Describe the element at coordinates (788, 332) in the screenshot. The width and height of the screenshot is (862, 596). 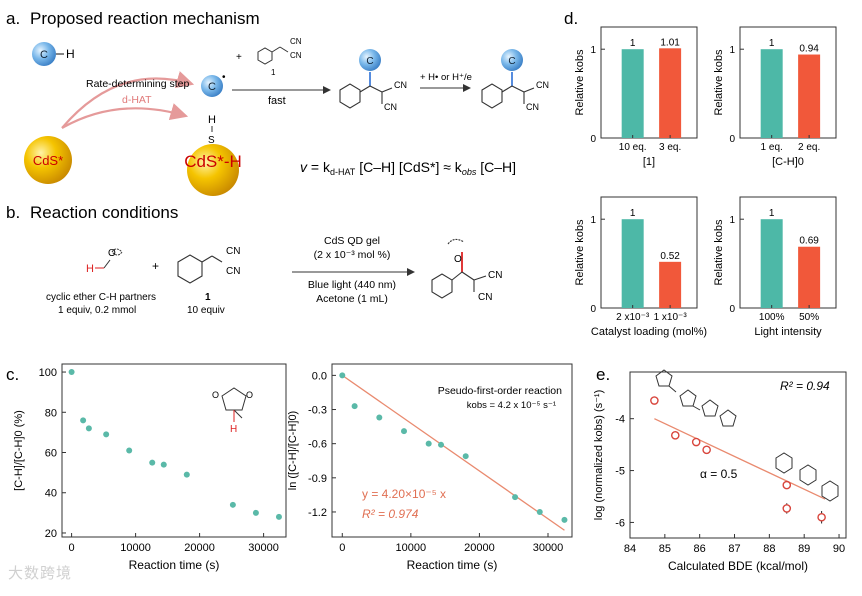
I see `d4-xlabel: Light intensity` at that location.